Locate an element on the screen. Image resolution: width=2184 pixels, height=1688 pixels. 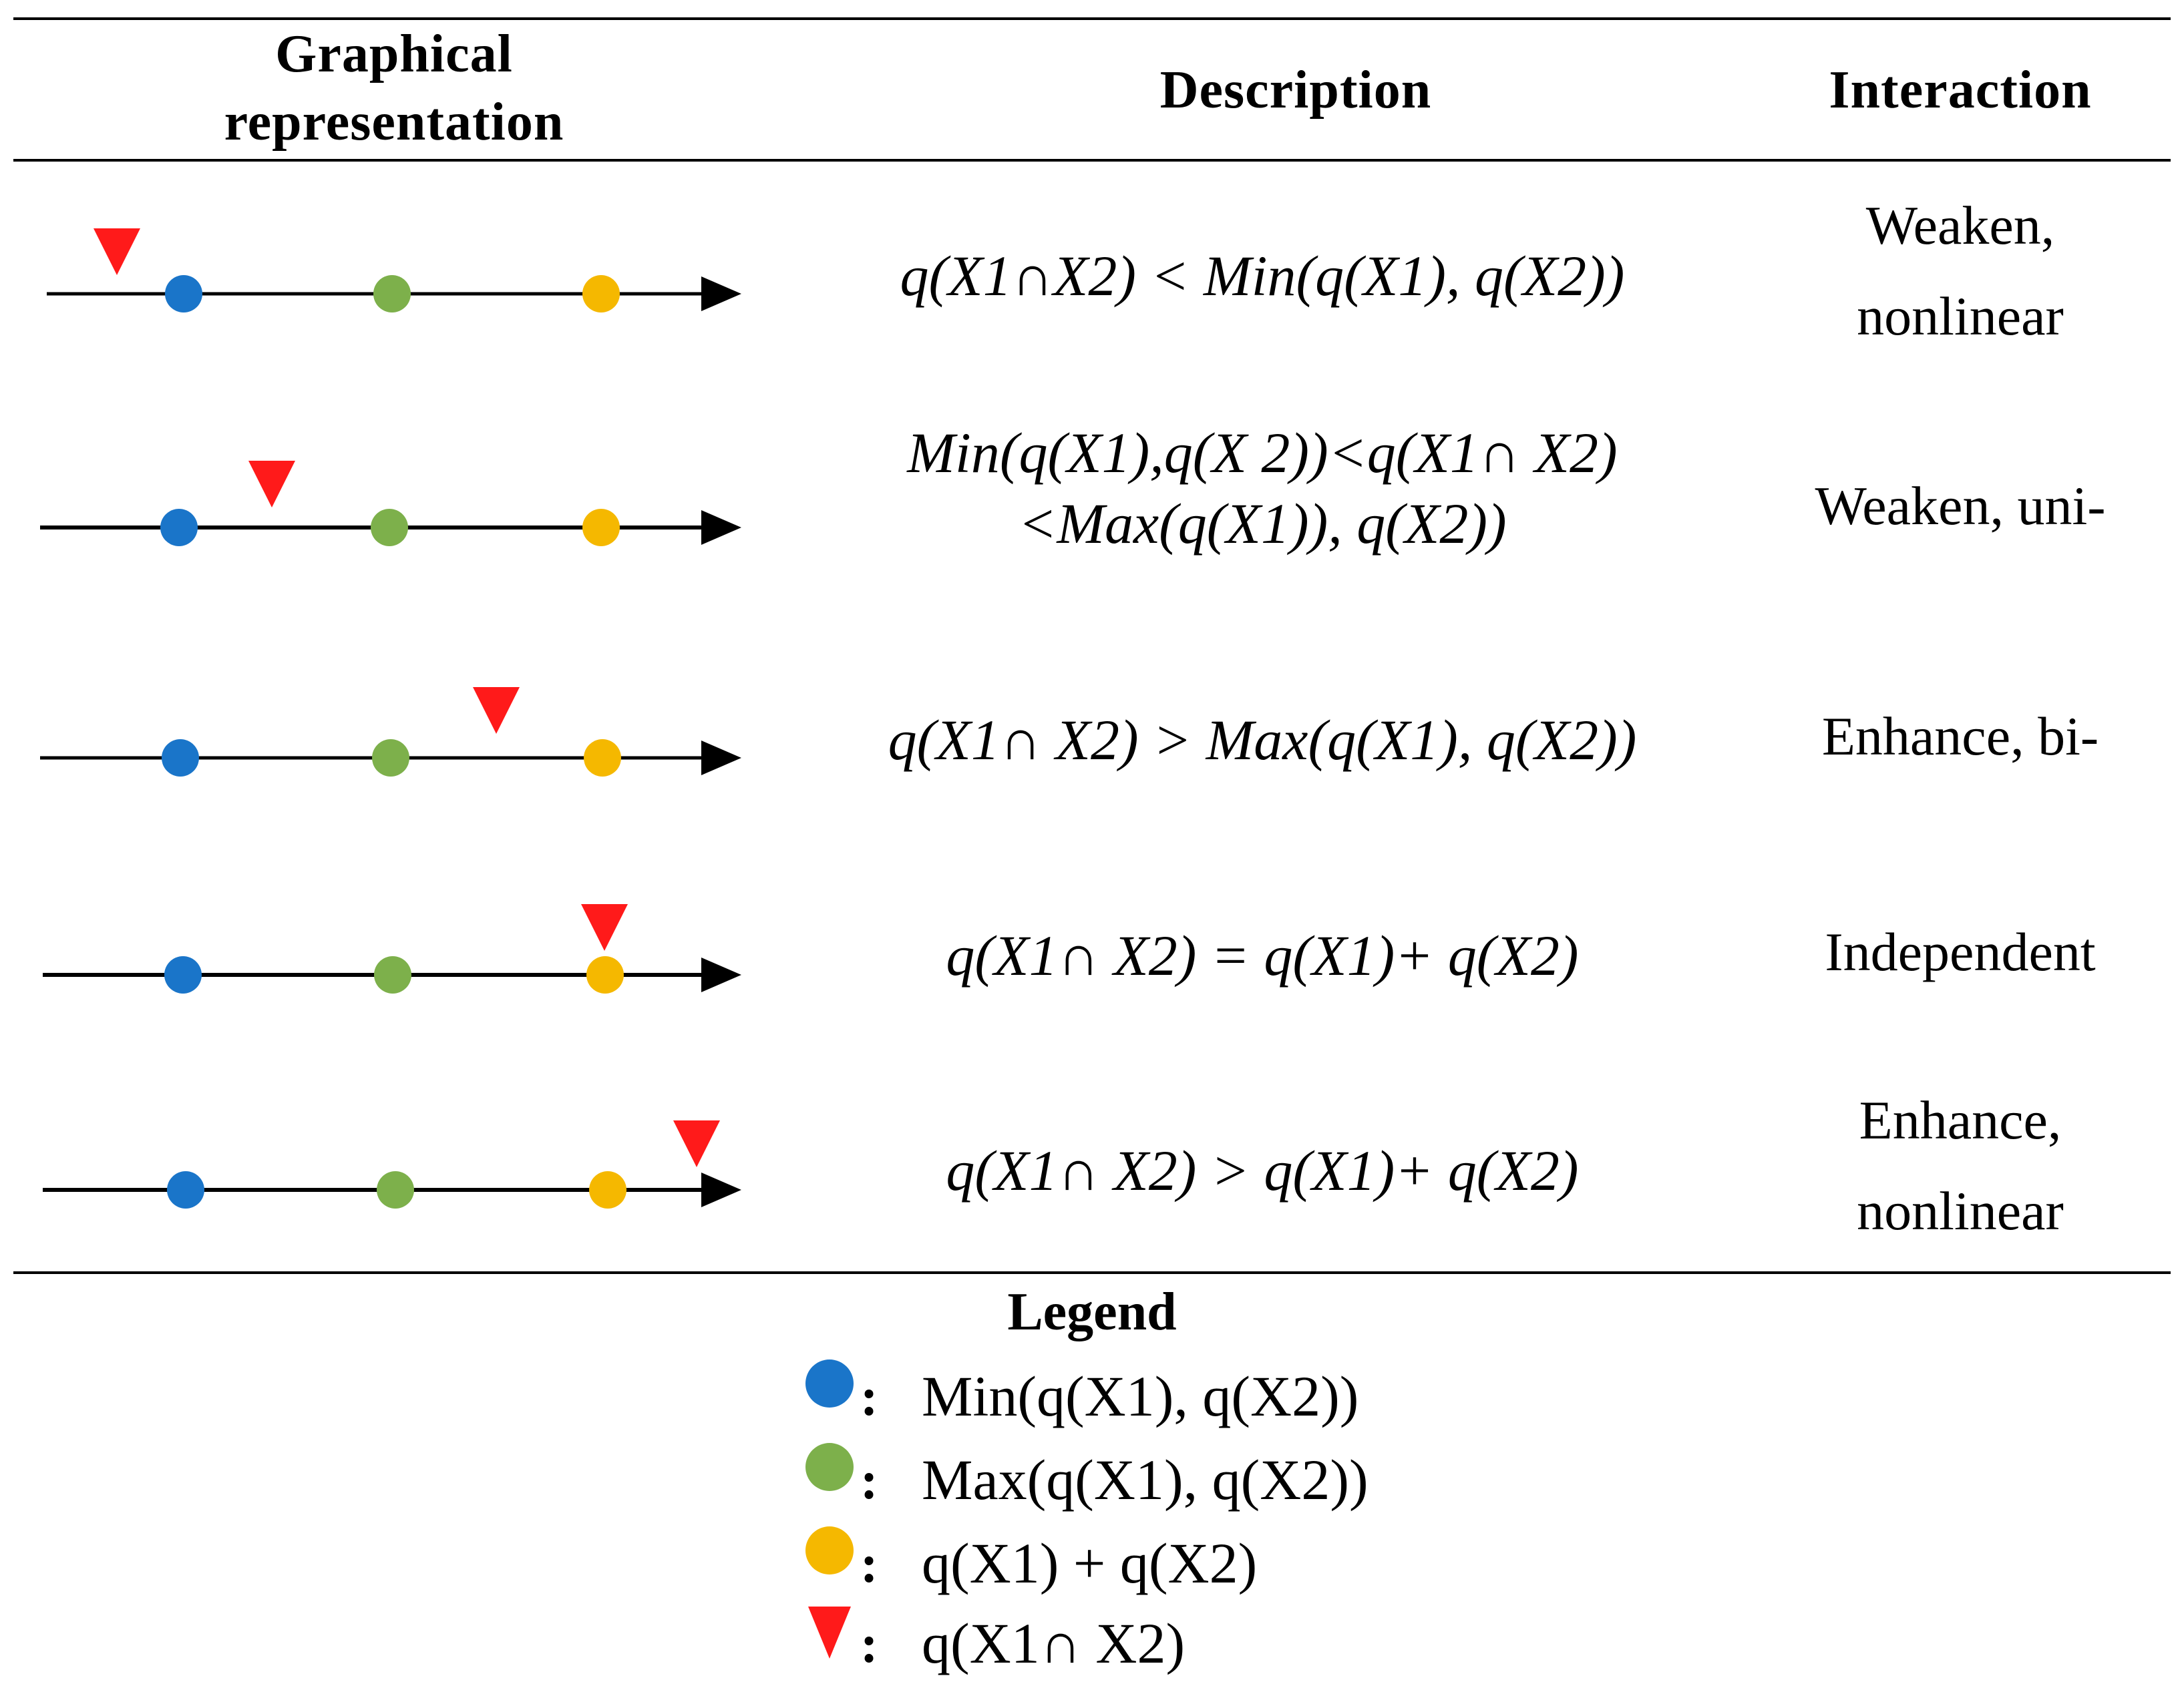
row-5-interaction: Enhance, nonlinear is located at coordinates (1961, 1165).